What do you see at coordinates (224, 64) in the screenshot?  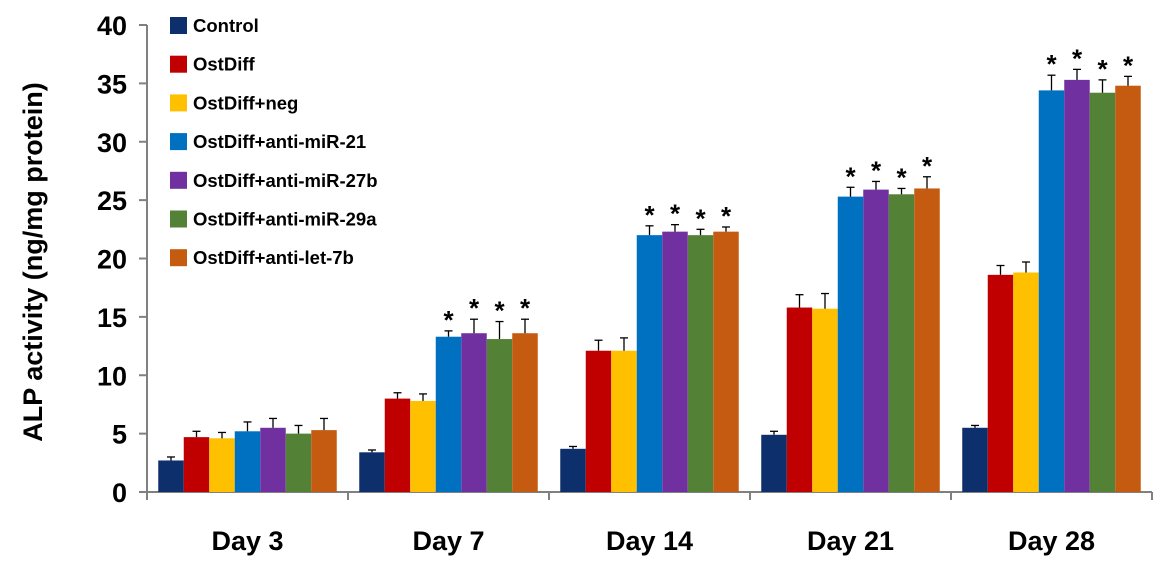 I see `legend-label: OstDiff` at bounding box center [224, 64].